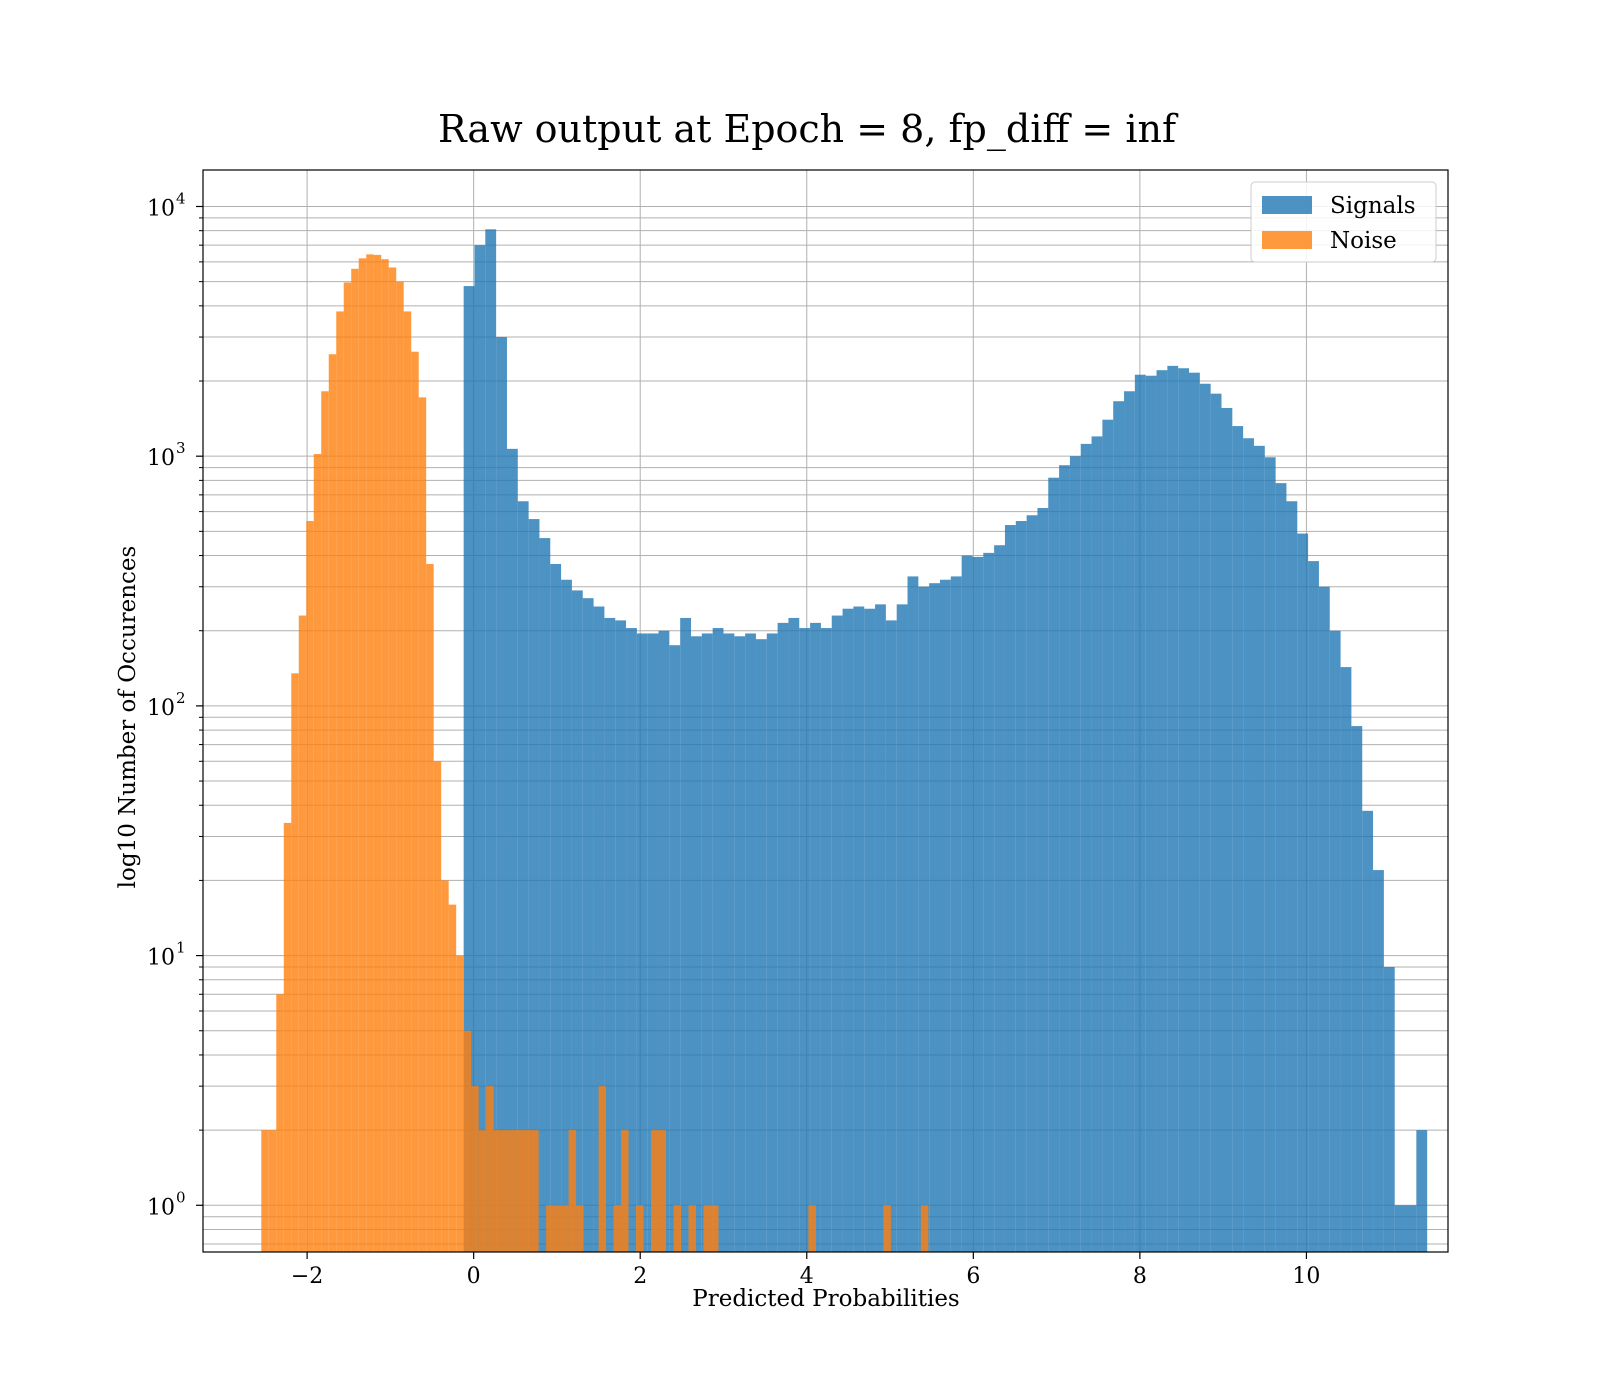 The image size is (1600, 1400). Describe the element at coordinates (973, 1276) in the screenshot. I see `x-tick-label: 6` at that location.